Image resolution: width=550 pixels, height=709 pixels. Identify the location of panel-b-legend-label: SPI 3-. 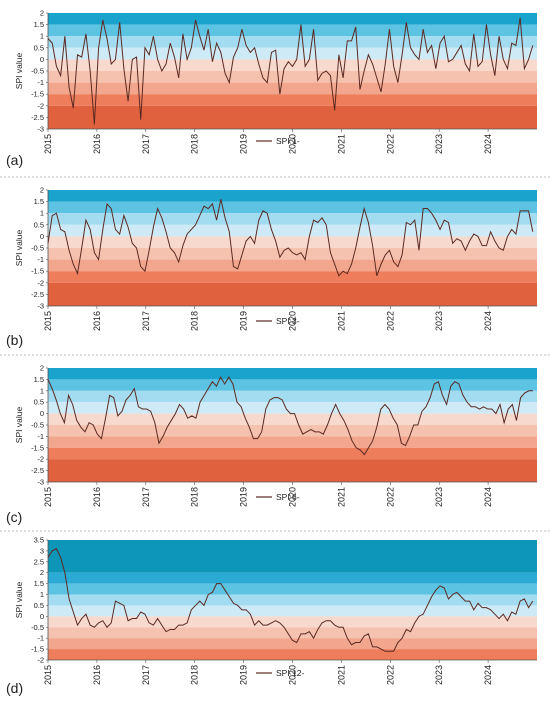
(288, 321).